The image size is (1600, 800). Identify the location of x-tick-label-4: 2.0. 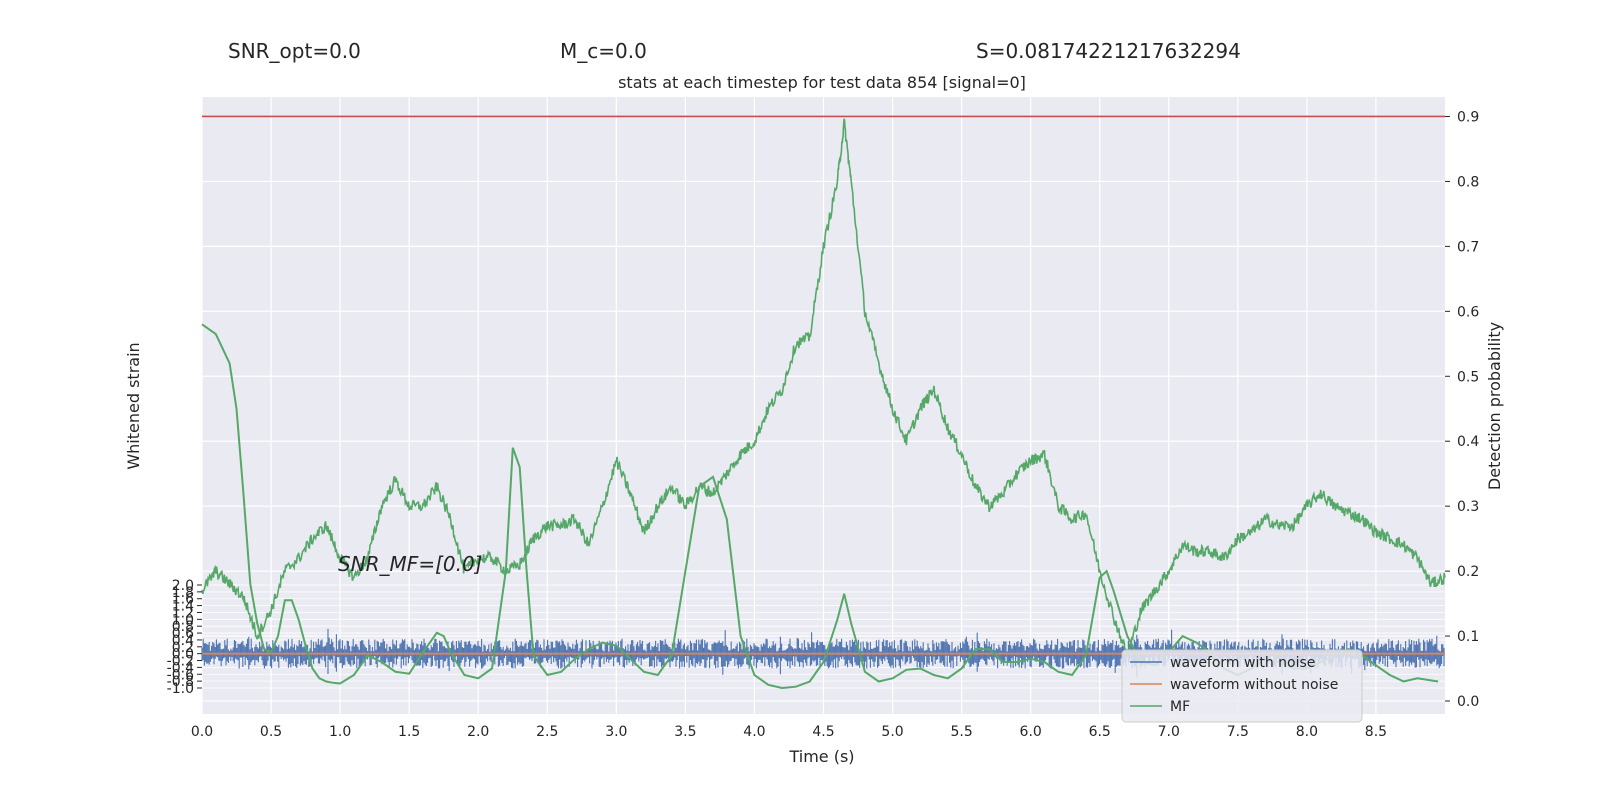
(478, 732).